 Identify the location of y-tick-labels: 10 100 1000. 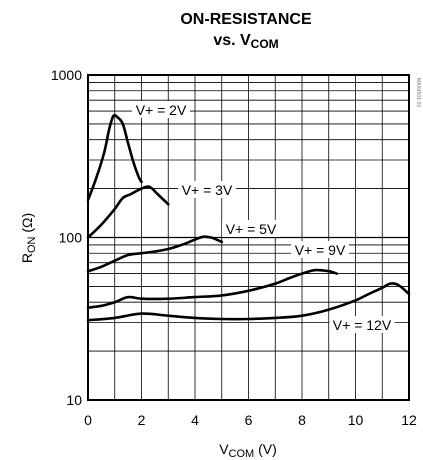
(66, 237).